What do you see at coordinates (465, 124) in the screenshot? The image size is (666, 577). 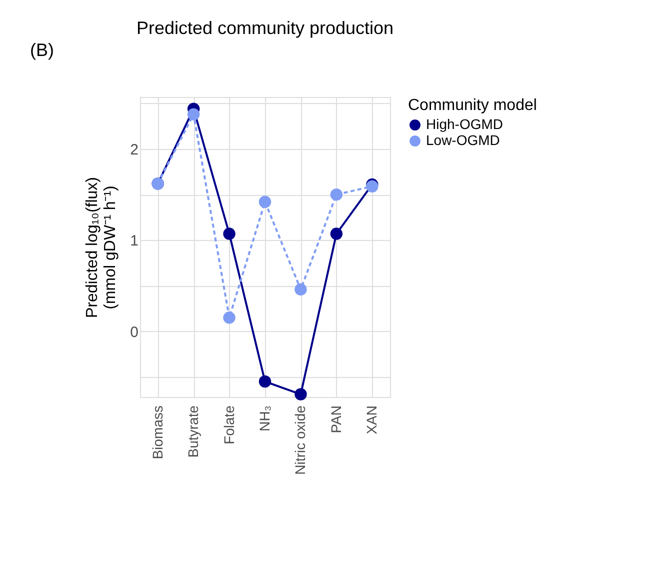 I see `legend-label: High-OGMD` at bounding box center [465, 124].